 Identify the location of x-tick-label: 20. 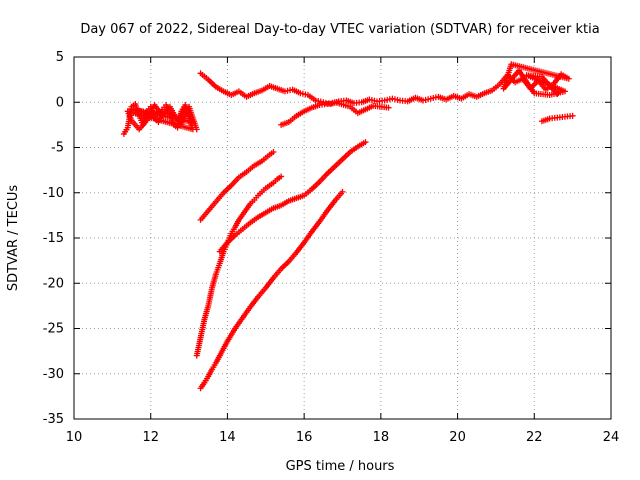
(457, 437).